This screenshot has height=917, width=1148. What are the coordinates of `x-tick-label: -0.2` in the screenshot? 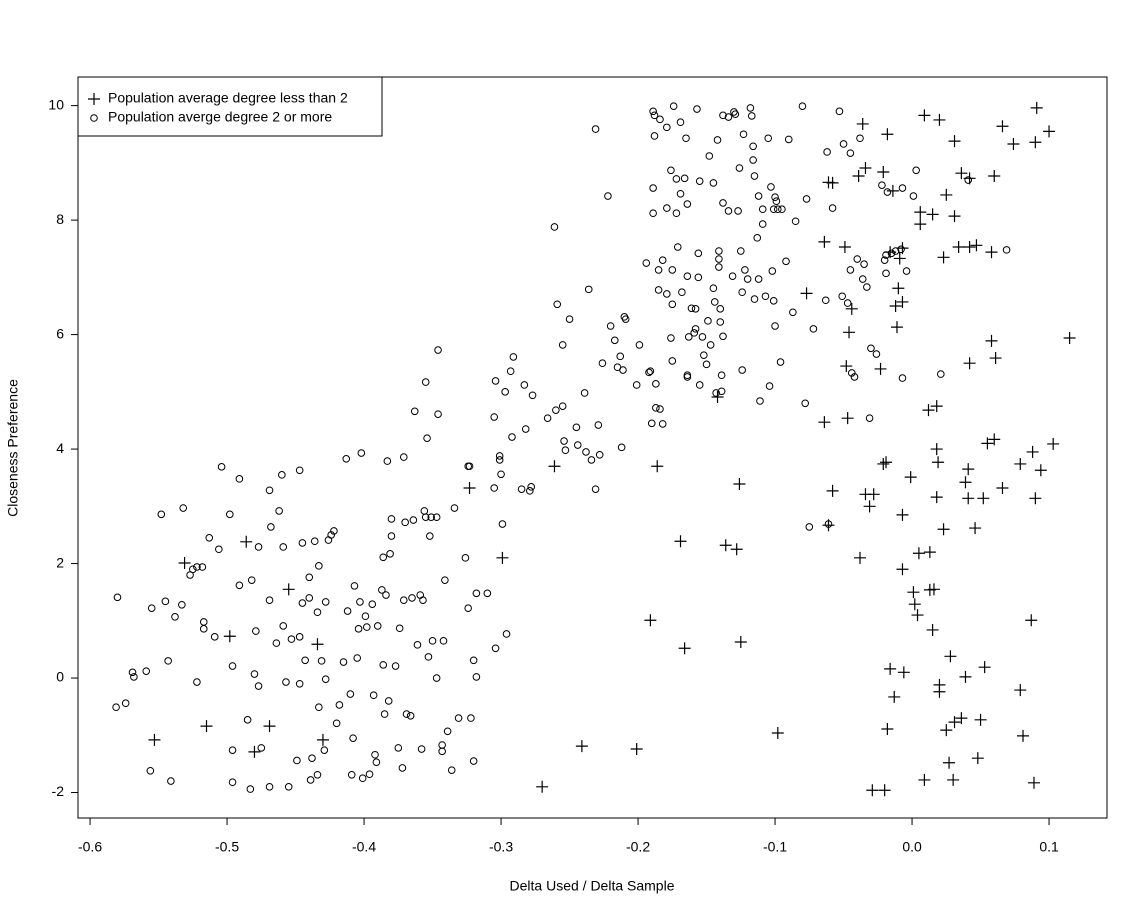 It's located at (638, 847).